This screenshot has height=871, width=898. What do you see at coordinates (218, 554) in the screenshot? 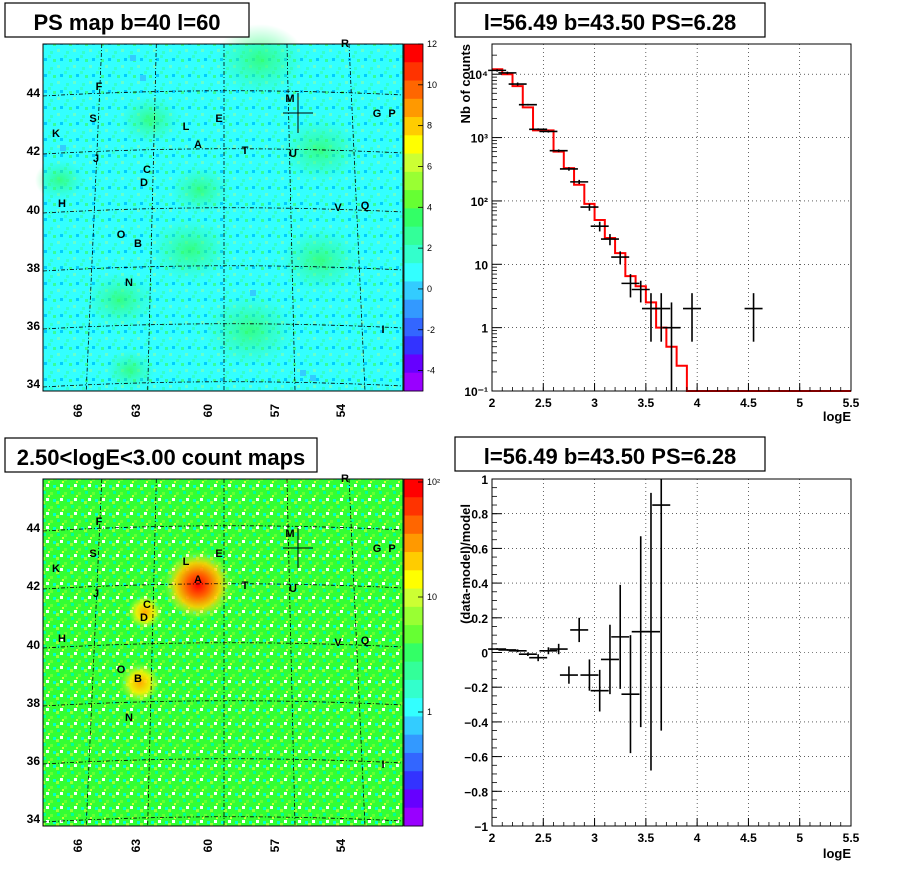
I see `source-label-E: E` at bounding box center [218, 554].